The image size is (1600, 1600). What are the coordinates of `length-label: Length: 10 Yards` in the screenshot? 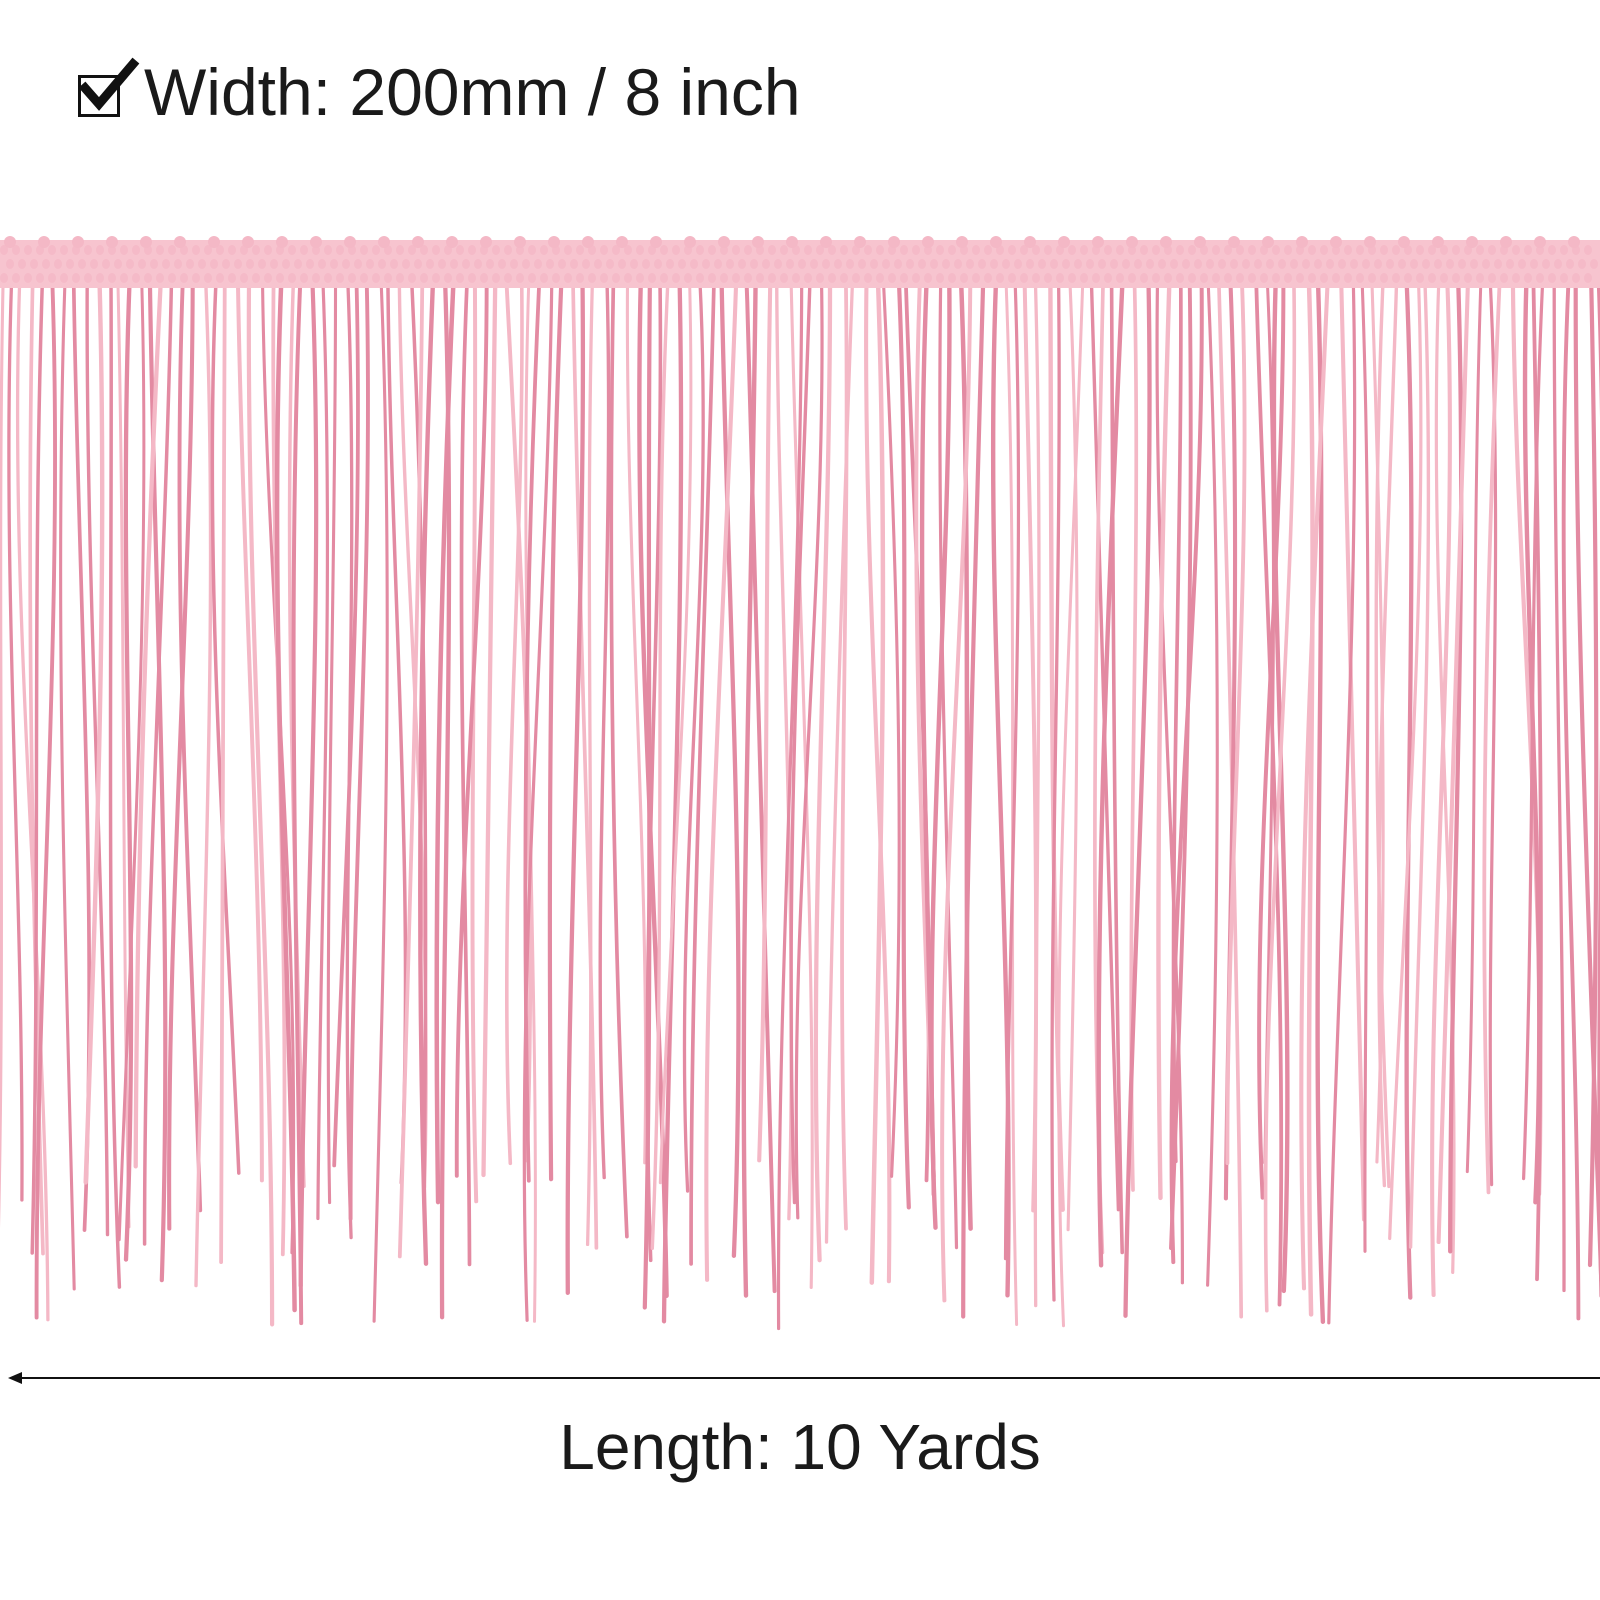 It's located at (800, 1447).